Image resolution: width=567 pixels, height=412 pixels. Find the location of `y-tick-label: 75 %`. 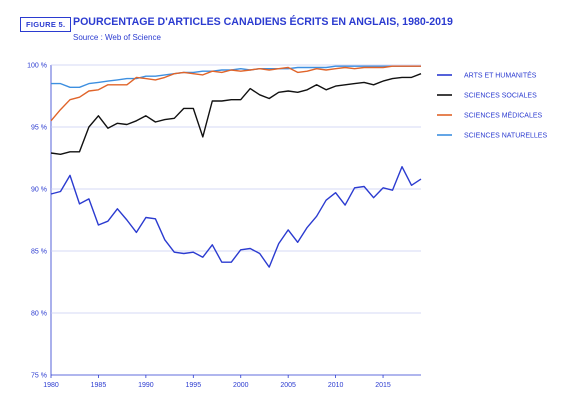

y-tick-label: 75 % is located at coordinates (39, 376).